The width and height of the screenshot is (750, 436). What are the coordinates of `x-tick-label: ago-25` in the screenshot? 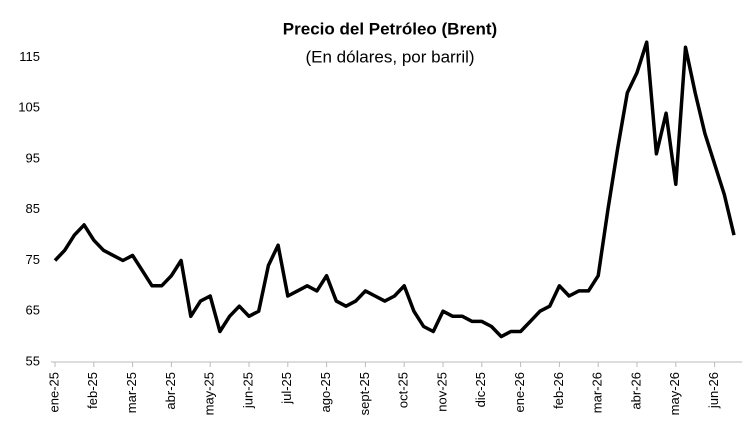 It's located at (325, 392).